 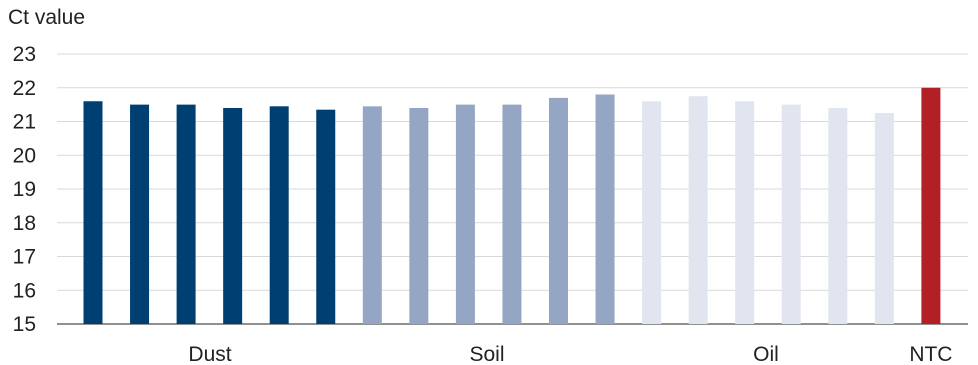 What do you see at coordinates (570, 354) in the screenshot?
I see `group-labels: Dust Soil Oil NTC` at bounding box center [570, 354].